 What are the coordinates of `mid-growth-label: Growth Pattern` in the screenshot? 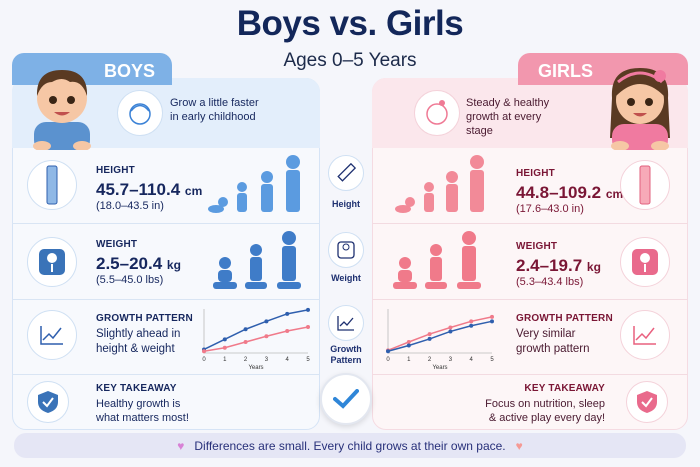 It's located at (346, 354).